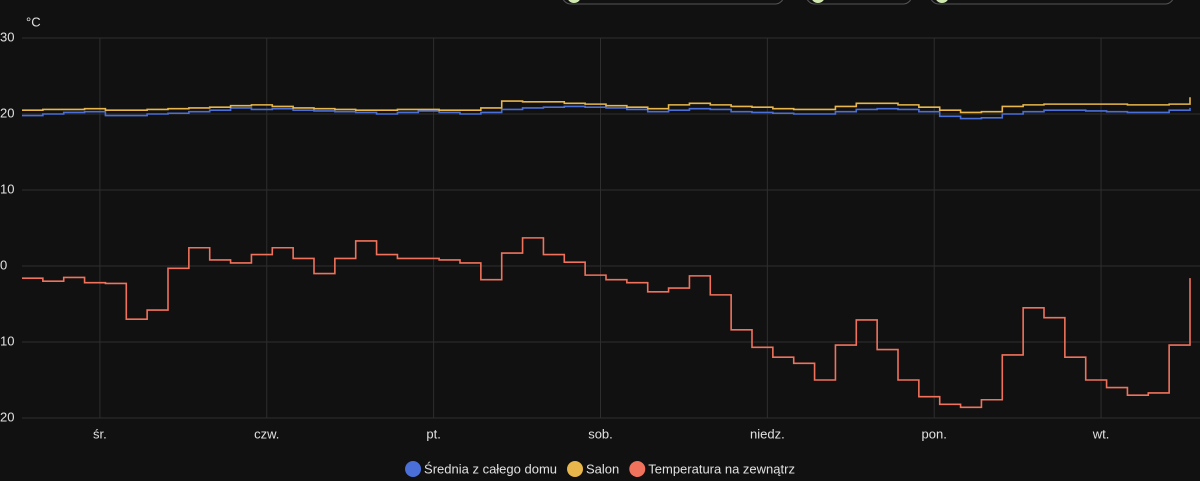 This screenshot has height=481, width=1200. What do you see at coordinates (602, 468) in the screenshot?
I see `legend-label: Salon` at bounding box center [602, 468].